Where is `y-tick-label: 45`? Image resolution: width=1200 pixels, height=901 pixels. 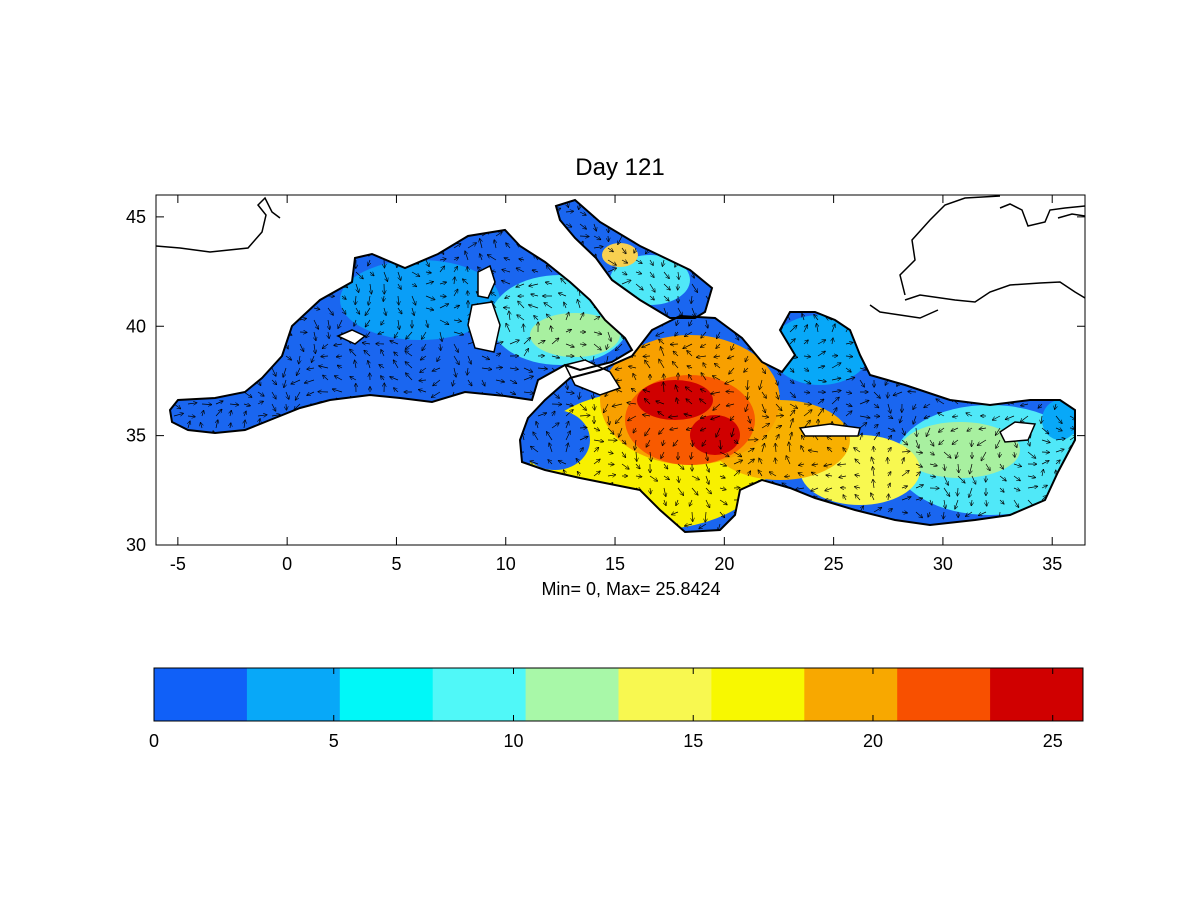 y-tick-label: 45 is located at coordinates (136, 217).